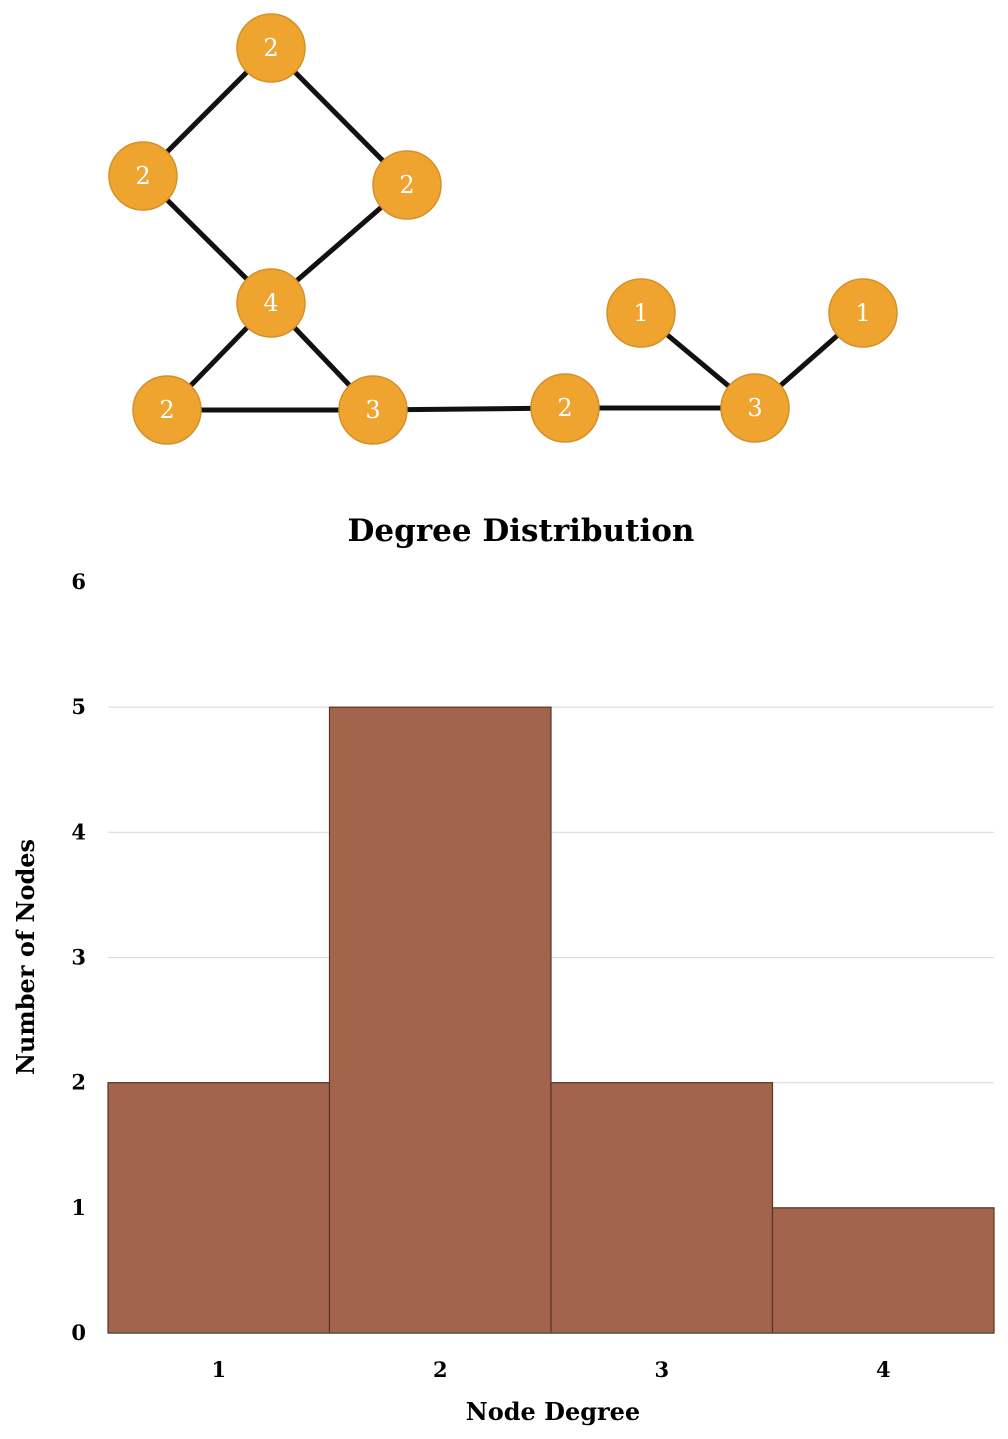 This screenshot has height=1439, width=1008. I want to click on x-tick-label: 1, so click(218, 1369).